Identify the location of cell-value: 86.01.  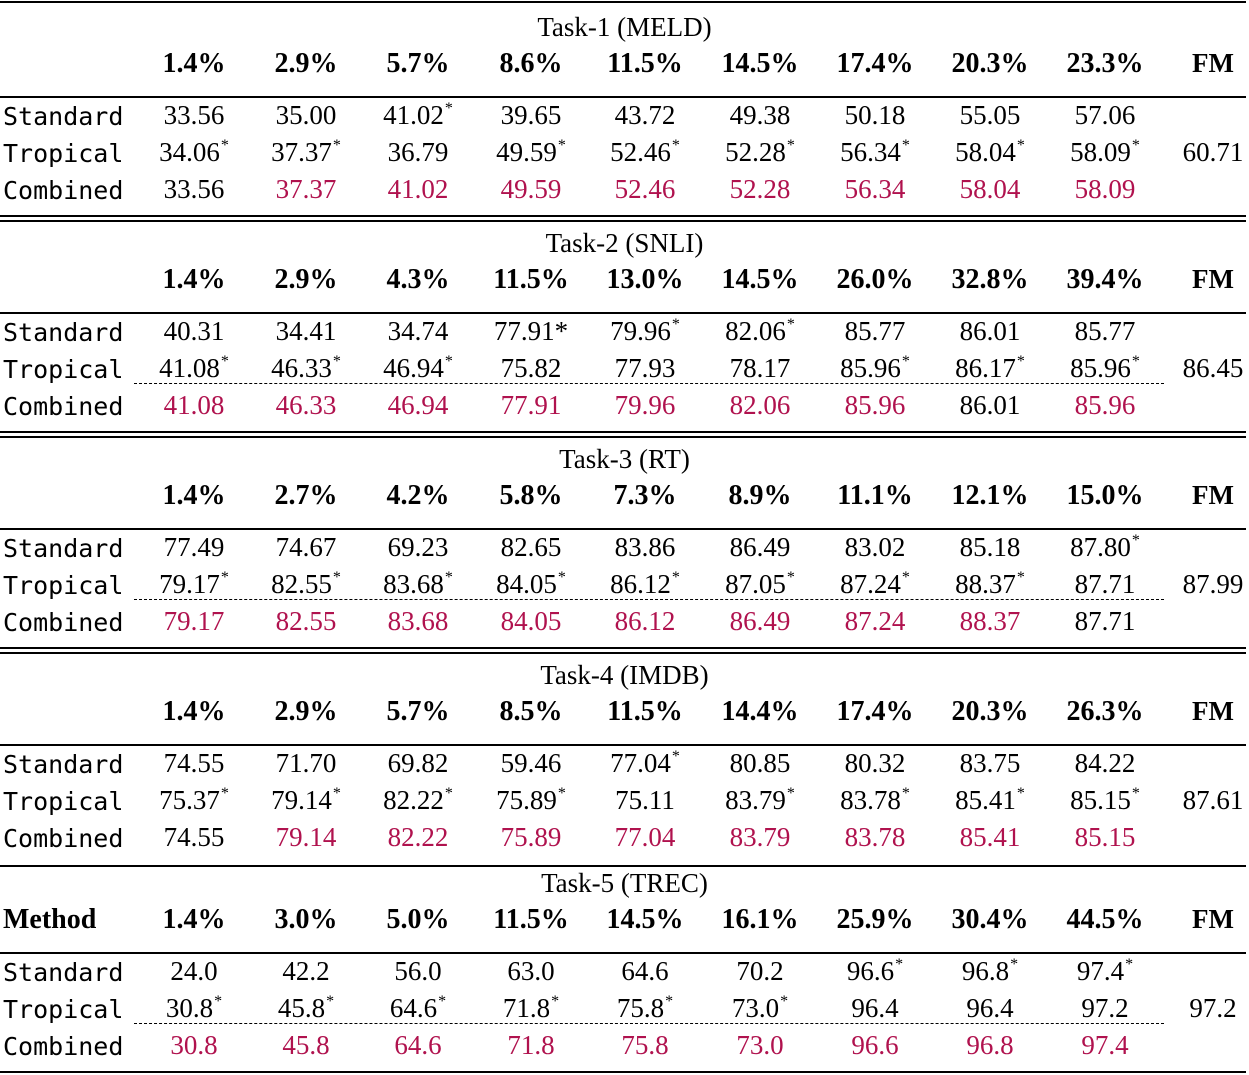
(990, 405).